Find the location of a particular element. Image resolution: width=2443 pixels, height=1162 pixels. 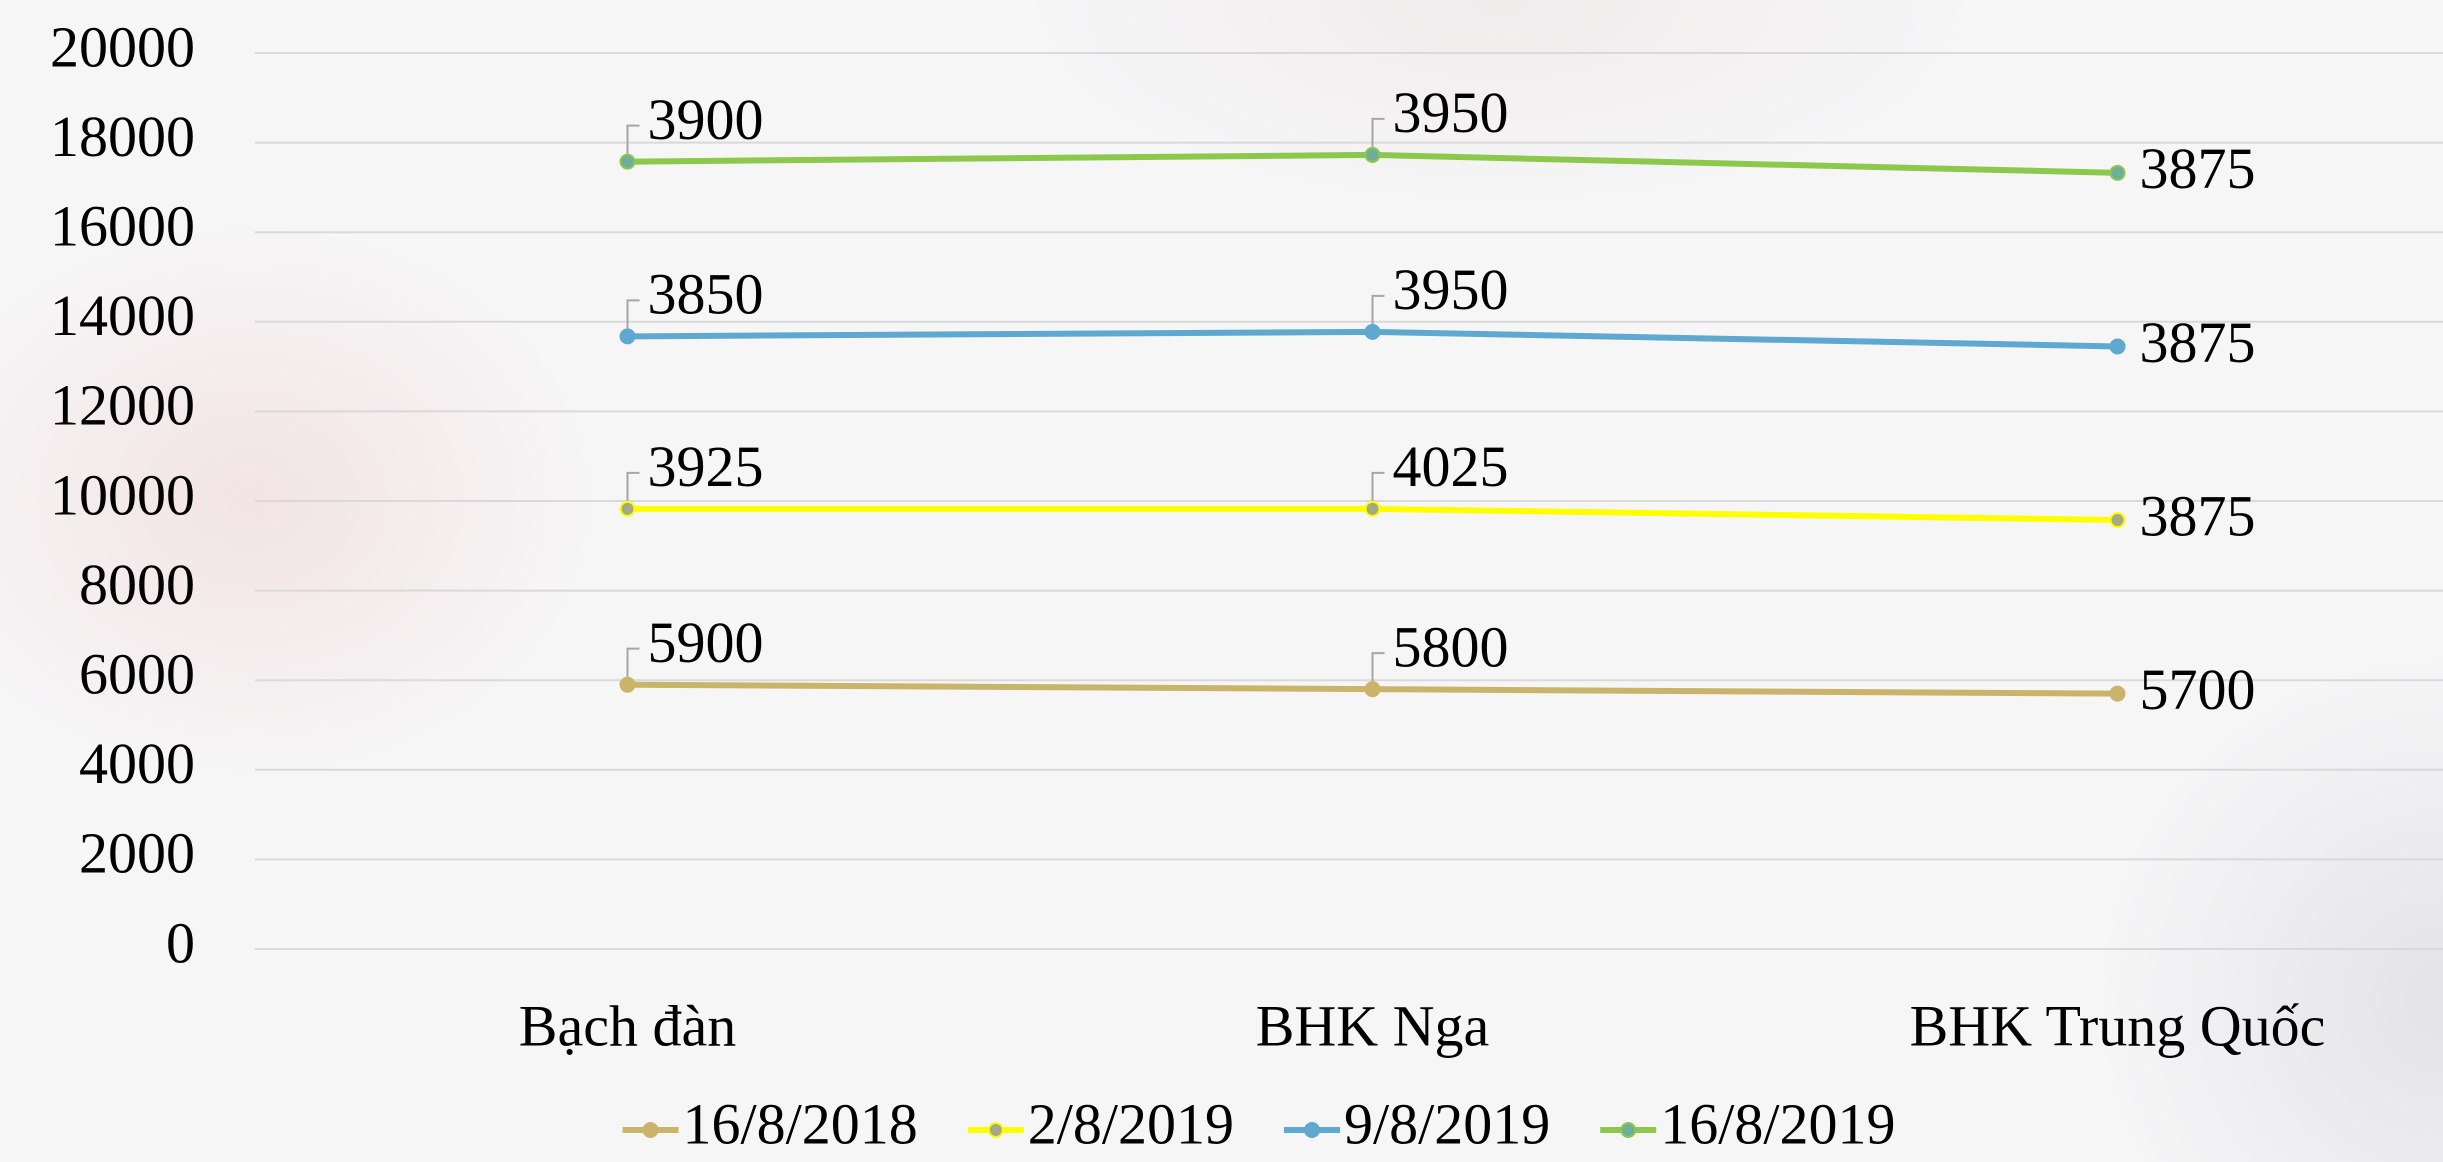

legend-item: 2/8/2019 is located at coordinates (1100, 1123).